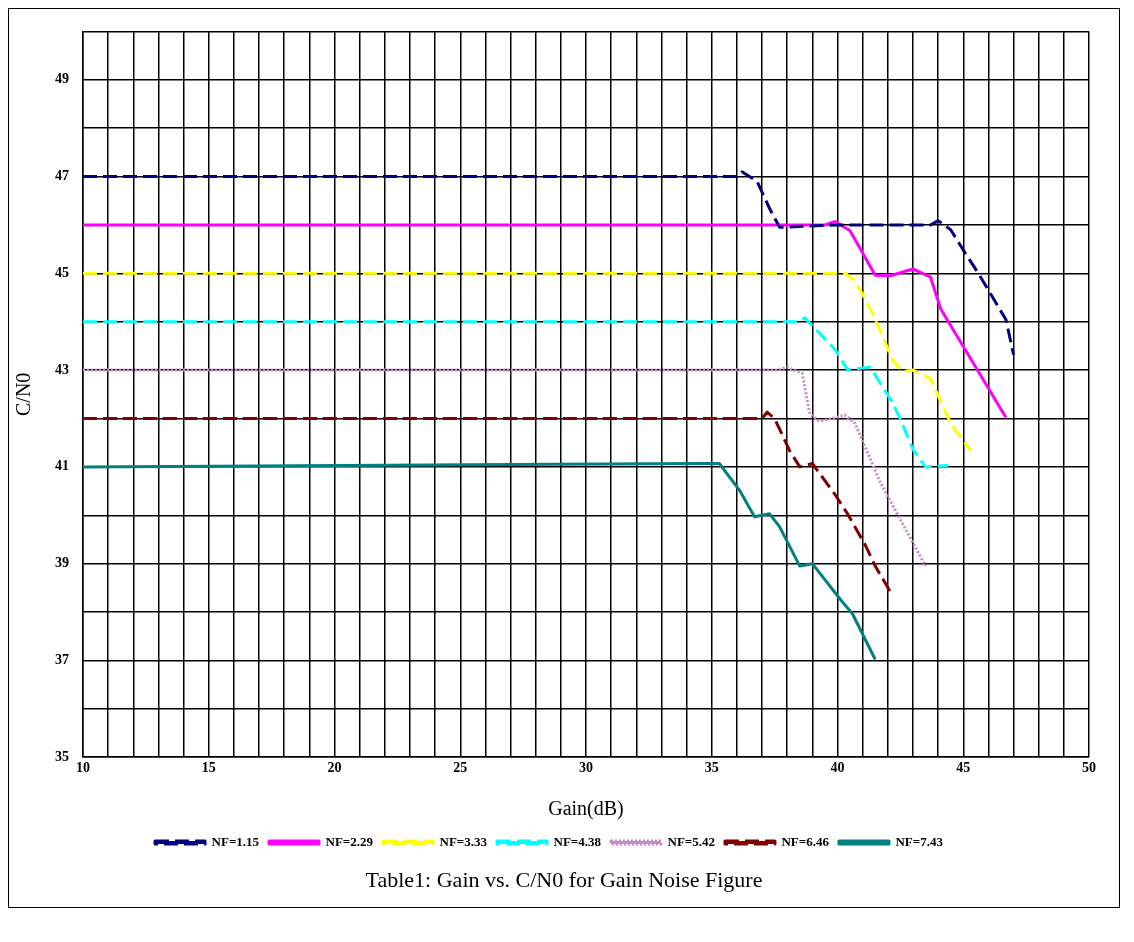 The image size is (1134, 942). I want to click on legend-label: NF=6.46, so click(805, 841).